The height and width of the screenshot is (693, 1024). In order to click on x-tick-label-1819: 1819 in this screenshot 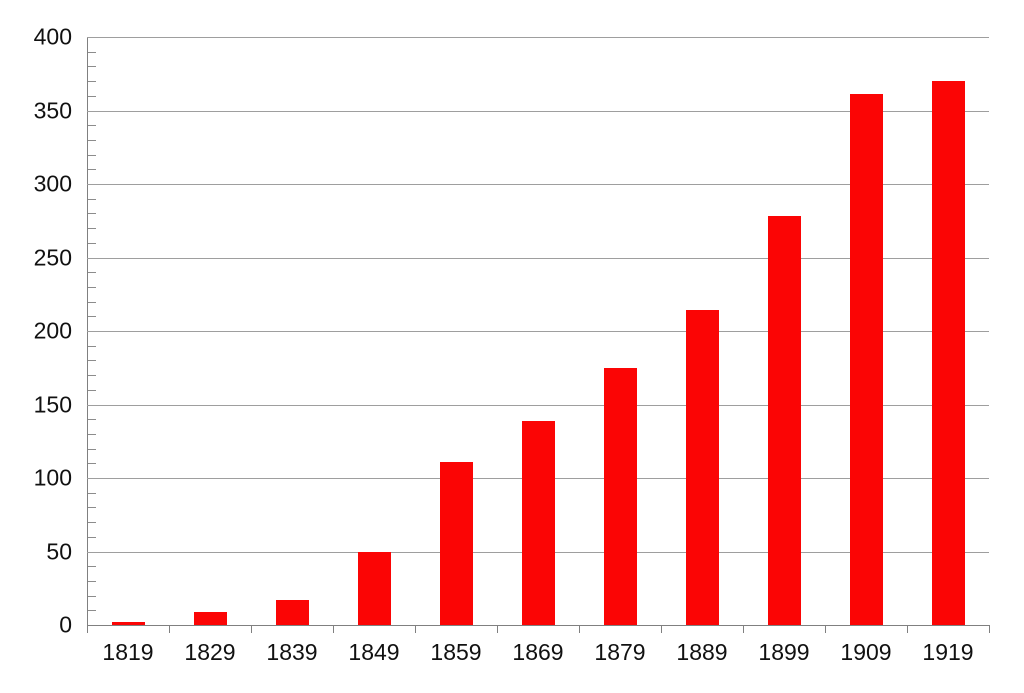, I will do `click(128, 652)`.